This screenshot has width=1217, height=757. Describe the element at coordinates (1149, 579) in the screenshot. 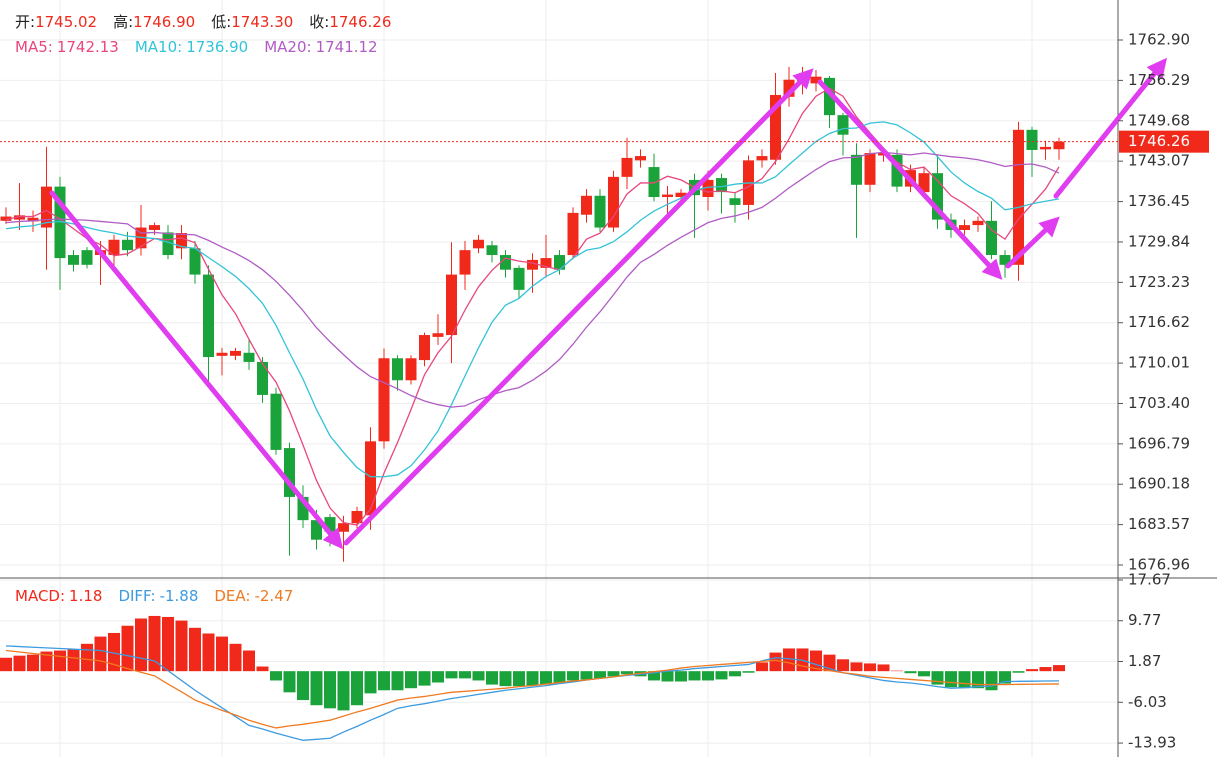

I see `y-tick-label: 17.67` at that location.